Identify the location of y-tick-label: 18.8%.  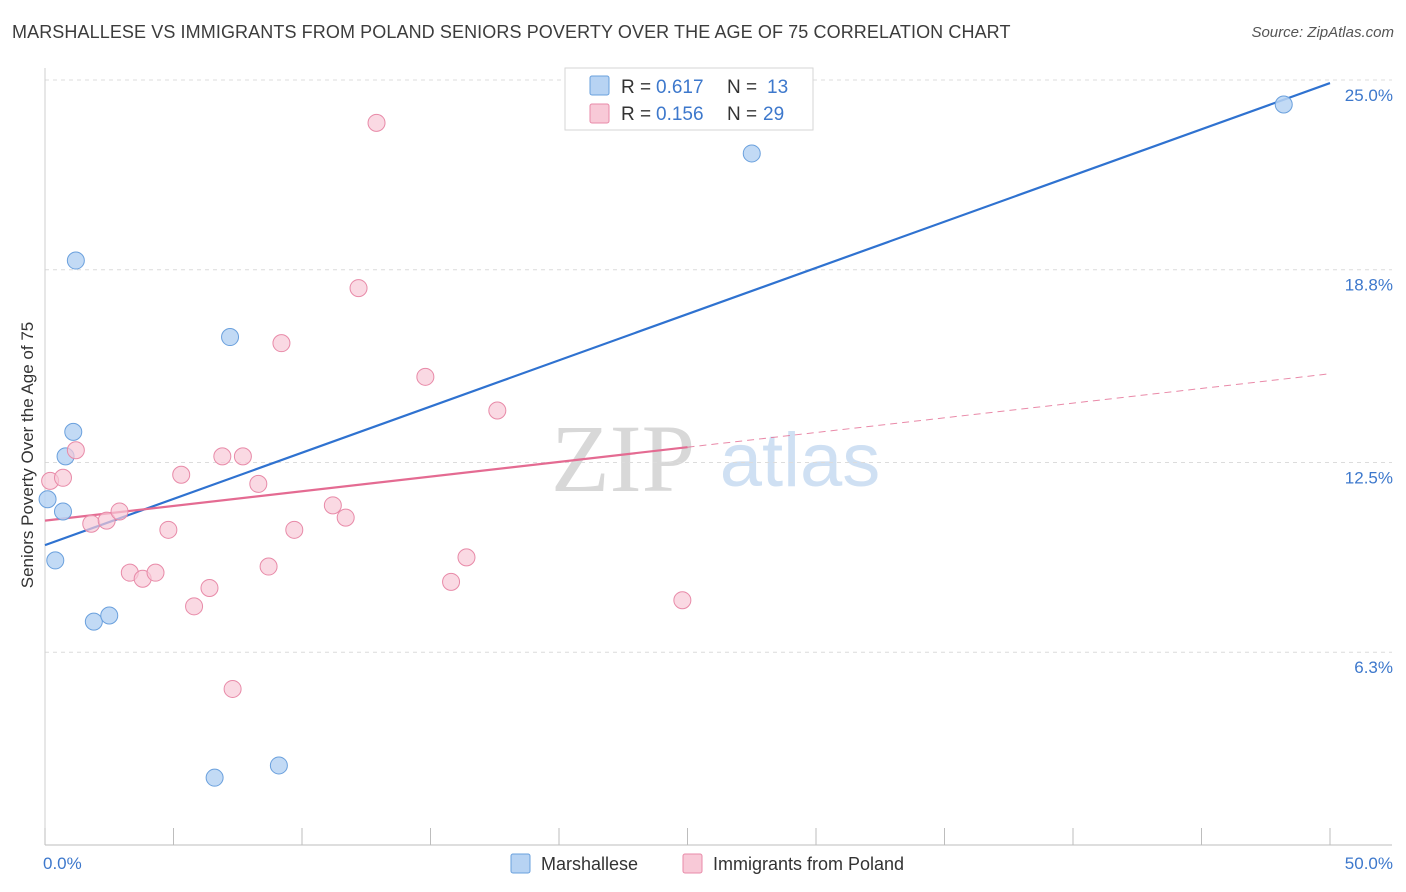
(1369, 285).